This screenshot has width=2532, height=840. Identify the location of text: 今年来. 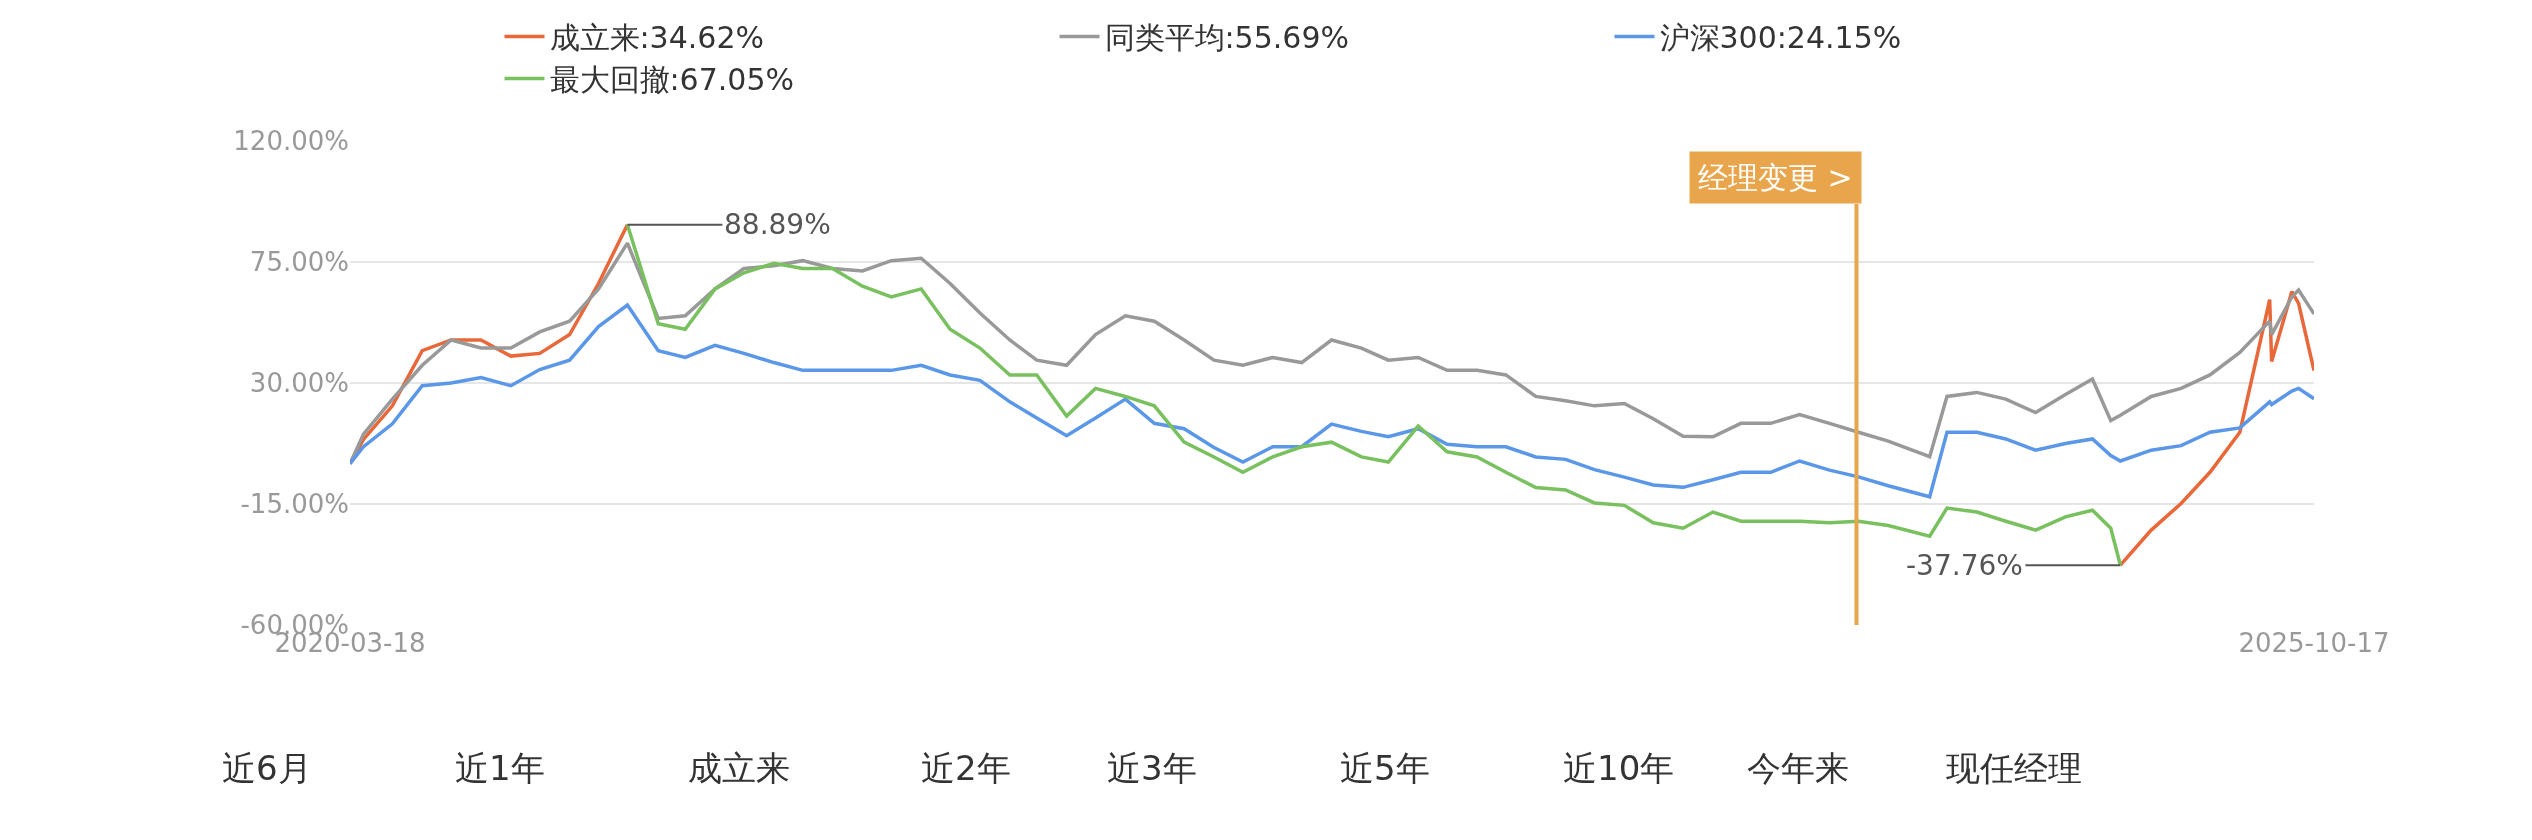
(1798, 768).